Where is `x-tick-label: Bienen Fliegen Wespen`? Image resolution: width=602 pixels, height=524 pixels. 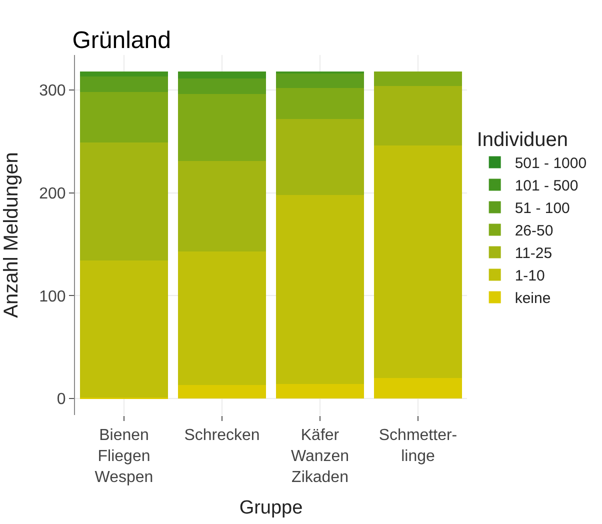 x-tick-label: Bienen Fliegen Wespen is located at coordinates (124, 456).